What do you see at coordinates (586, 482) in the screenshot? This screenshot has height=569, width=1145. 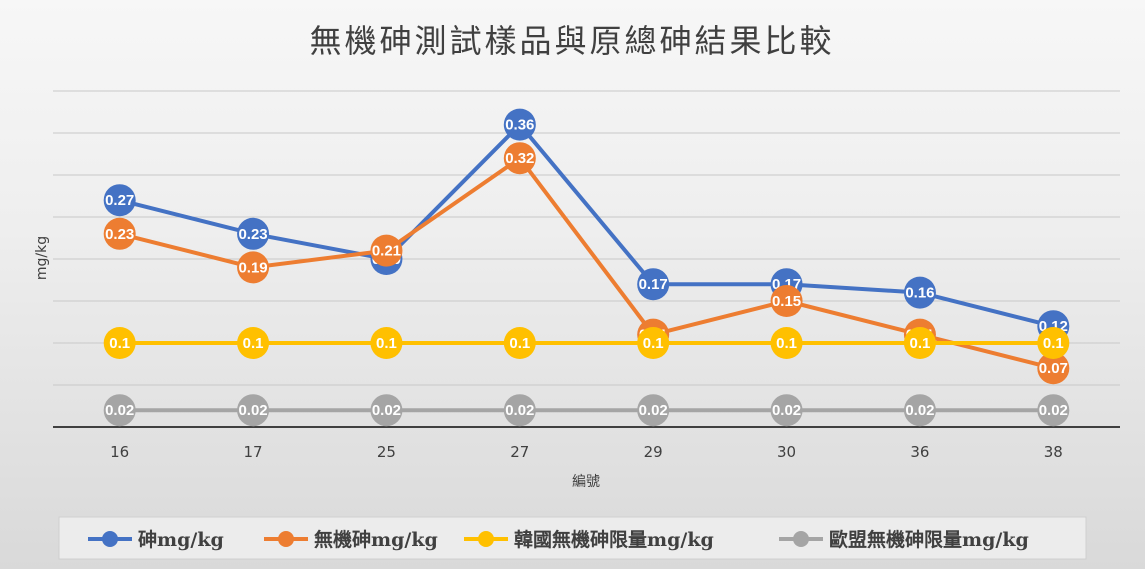 I see `x-axis-title: 編號` at bounding box center [586, 482].